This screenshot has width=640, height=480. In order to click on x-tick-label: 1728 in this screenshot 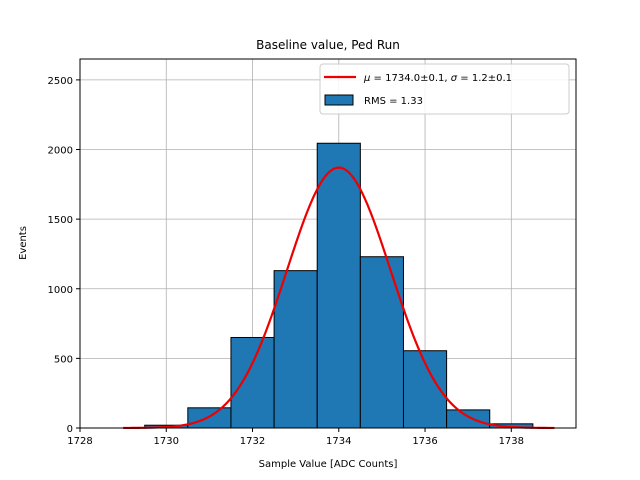, I will do `click(79, 441)`.